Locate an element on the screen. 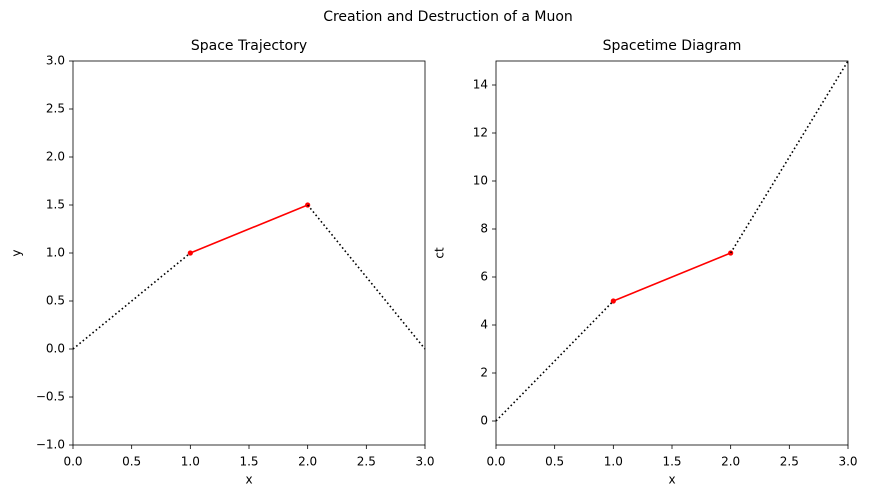 The image size is (869, 498). y-tick-label: 10 is located at coordinates (480, 181).